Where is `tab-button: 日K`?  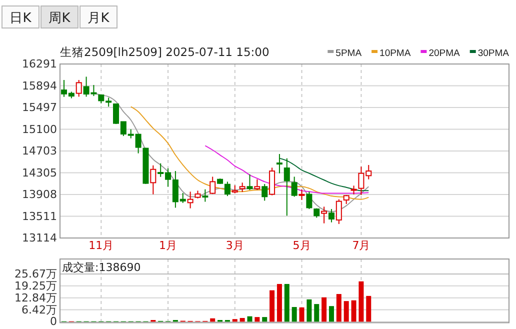 tab-button: 日K is located at coordinates (21, 17).